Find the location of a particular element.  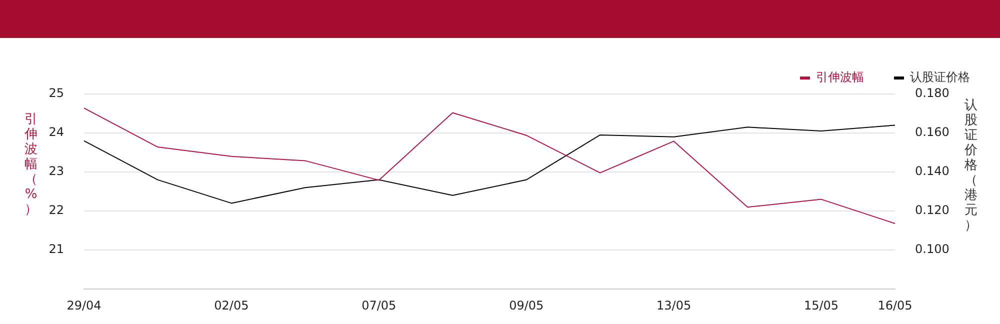

x-tick-label: 07/05 is located at coordinates (379, 305).